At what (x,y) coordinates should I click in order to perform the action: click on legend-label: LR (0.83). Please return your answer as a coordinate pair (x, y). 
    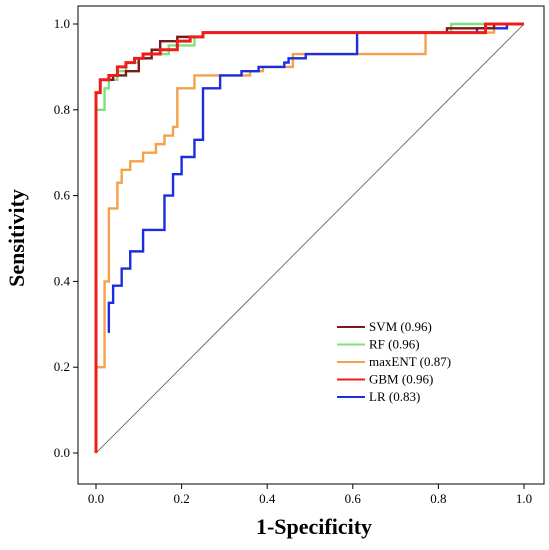
    Looking at the image, I should click on (394, 396).